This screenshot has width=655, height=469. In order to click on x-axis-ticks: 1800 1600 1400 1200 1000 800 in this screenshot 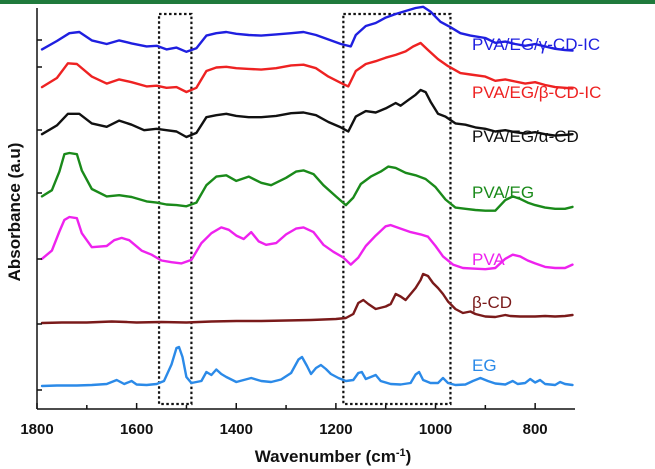, I will do `click(284, 420)`.